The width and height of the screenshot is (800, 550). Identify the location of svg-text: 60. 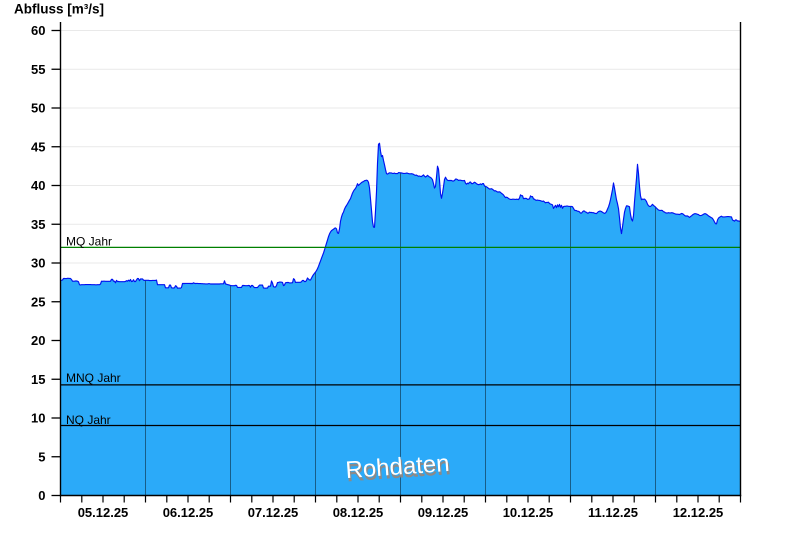
(38, 30).